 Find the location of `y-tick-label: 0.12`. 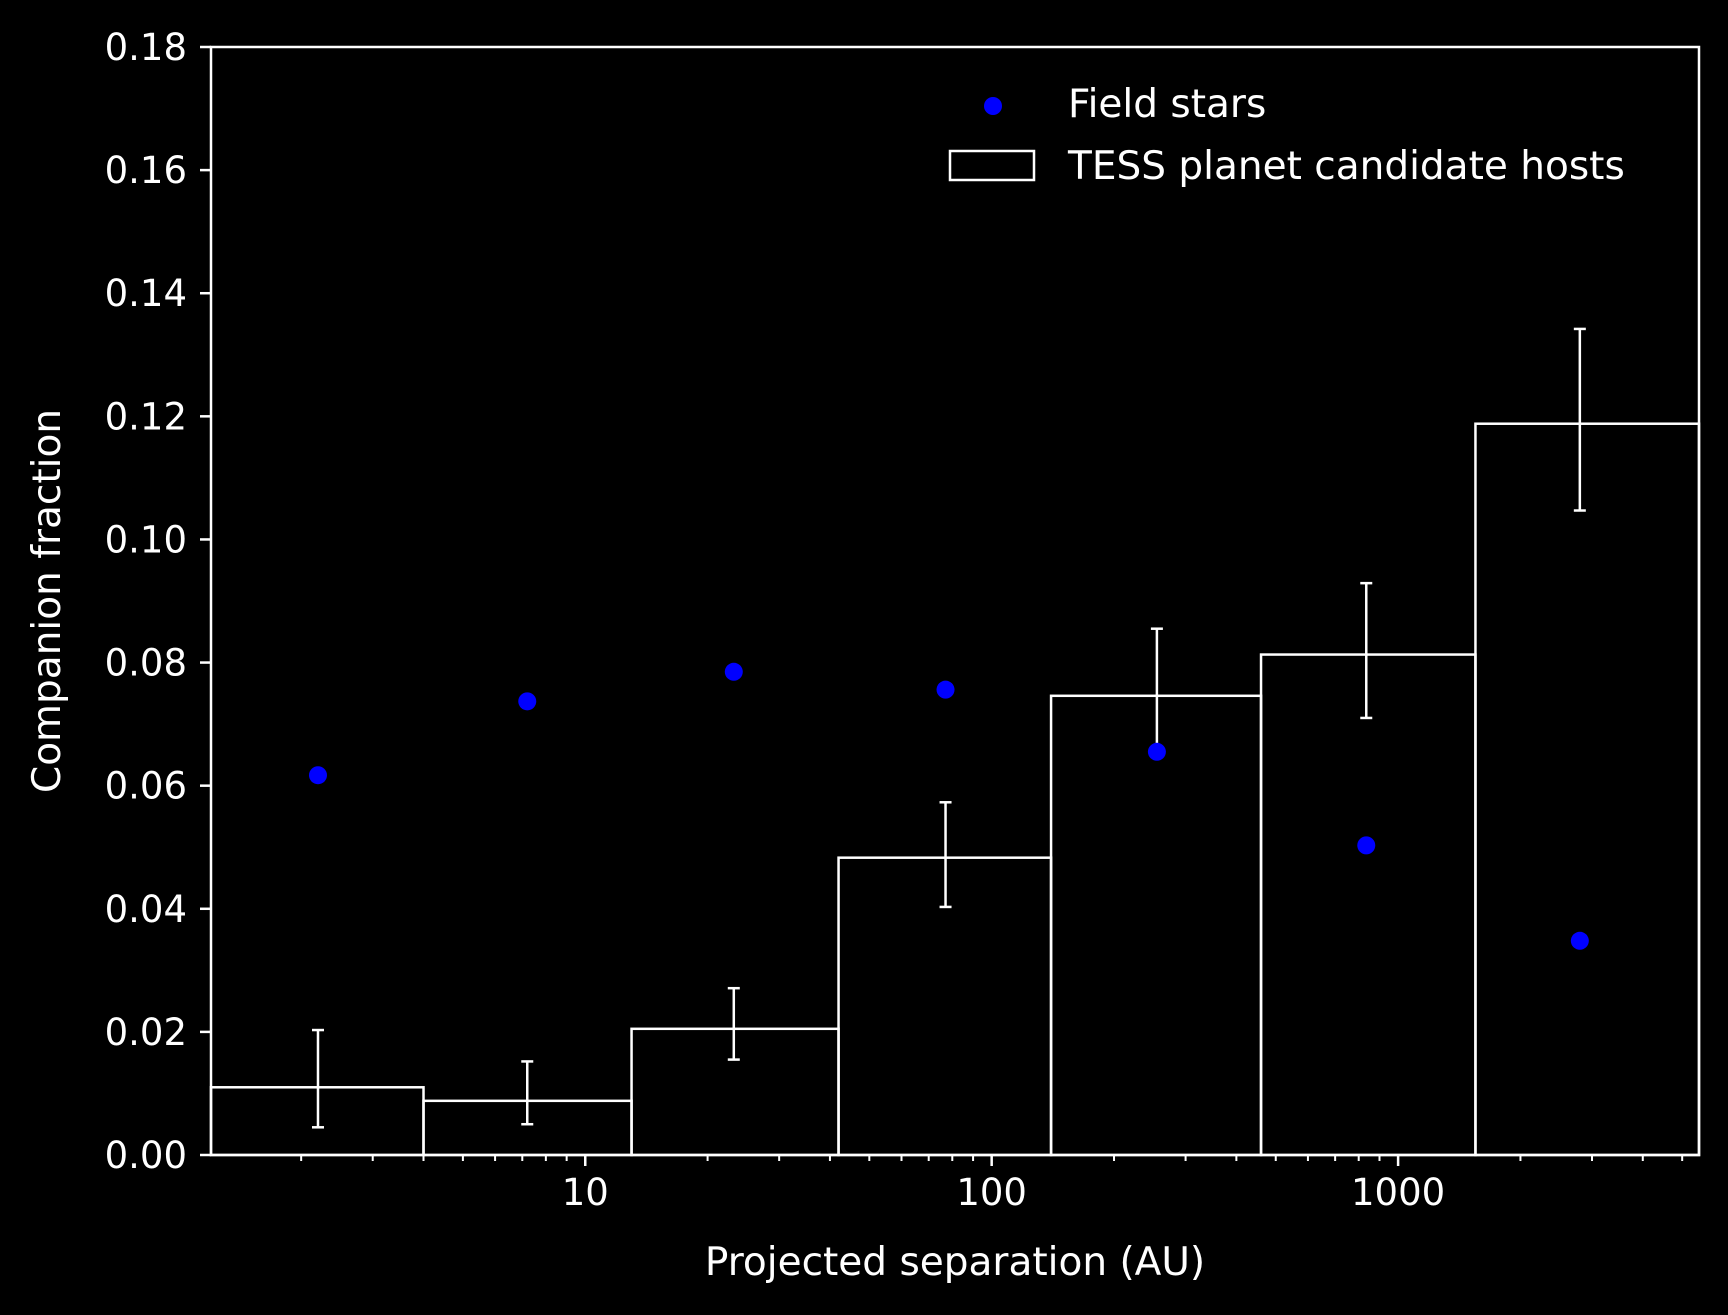

y-tick-label: 0.12 is located at coordinates (146, 416).